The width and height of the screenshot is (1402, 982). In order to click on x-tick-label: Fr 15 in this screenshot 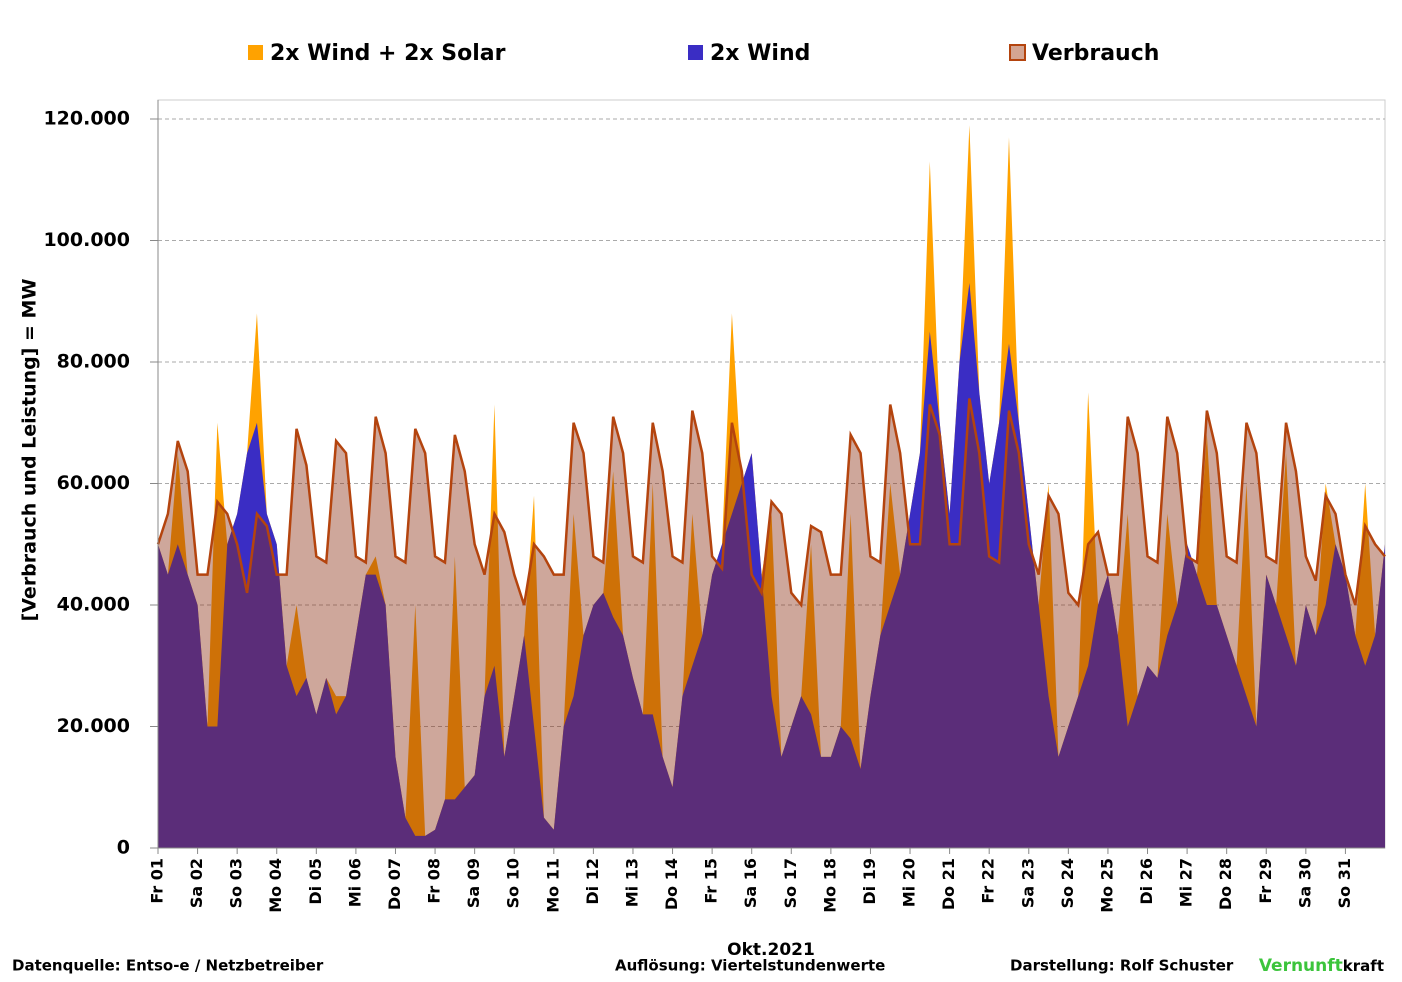, I will do `click(711, 881)`.